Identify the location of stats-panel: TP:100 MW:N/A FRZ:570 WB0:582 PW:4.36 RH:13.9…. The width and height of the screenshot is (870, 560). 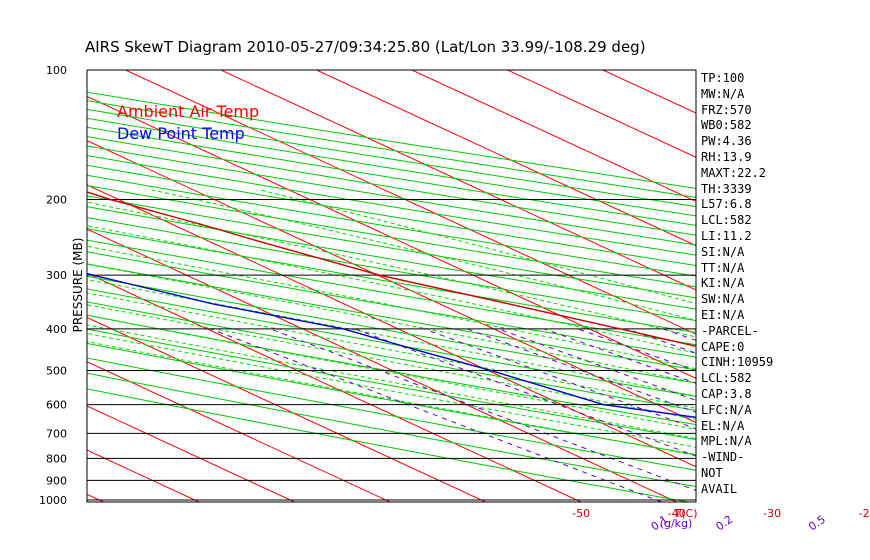
(737, 284).